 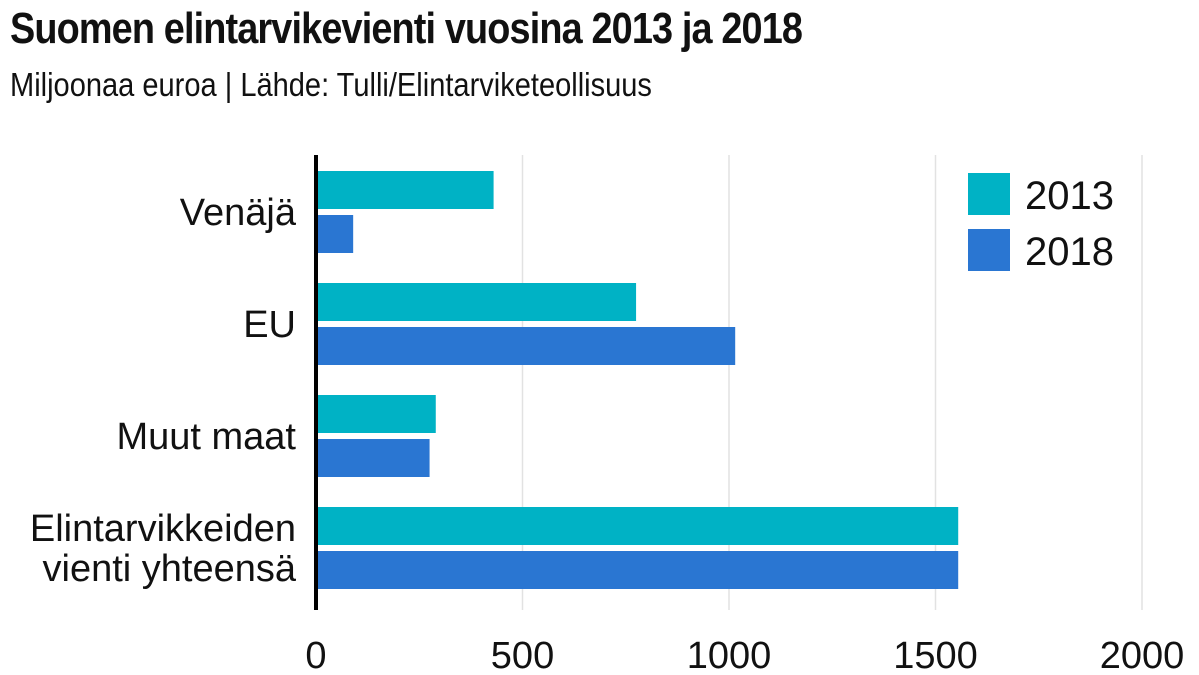 I want to click on x-tick-label-2000: 2000, so click(x=1142, y=655).